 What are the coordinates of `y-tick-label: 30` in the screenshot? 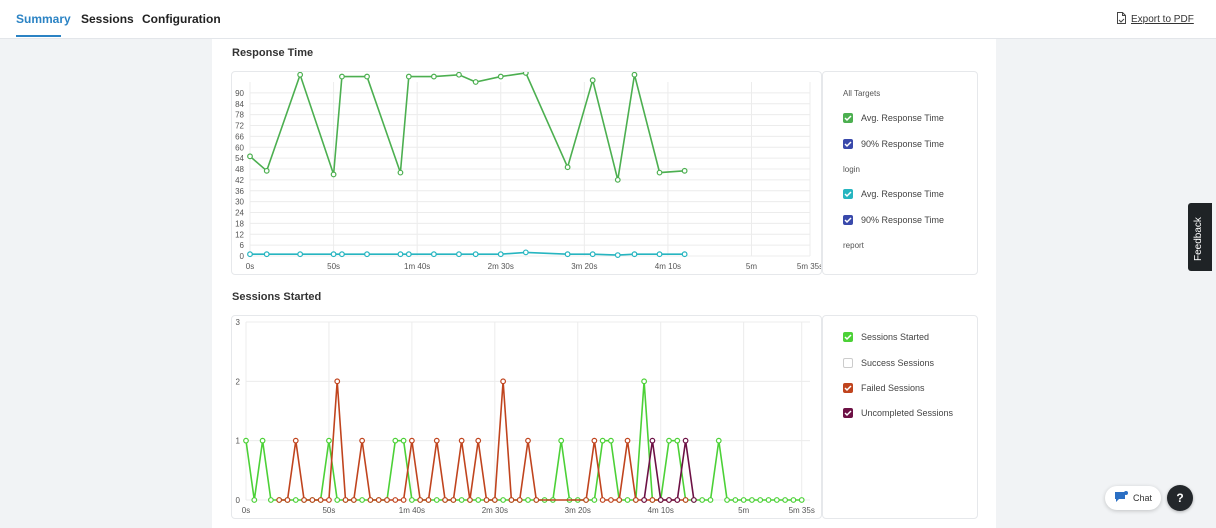 It's located at (239, 202).